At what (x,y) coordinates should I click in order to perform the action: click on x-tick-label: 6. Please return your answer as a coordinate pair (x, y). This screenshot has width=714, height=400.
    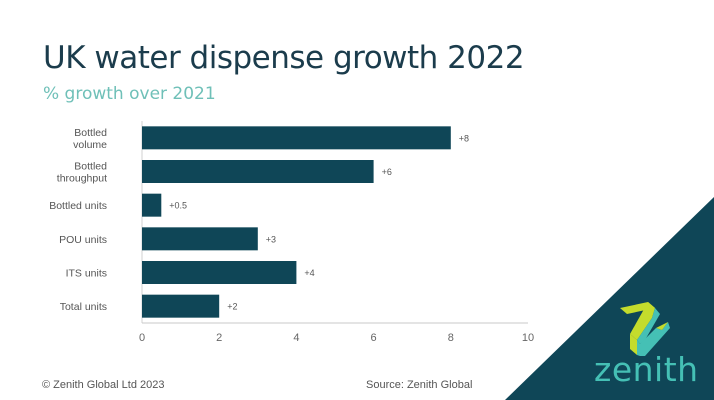
    Looking at the image, I should click on (374, 338).